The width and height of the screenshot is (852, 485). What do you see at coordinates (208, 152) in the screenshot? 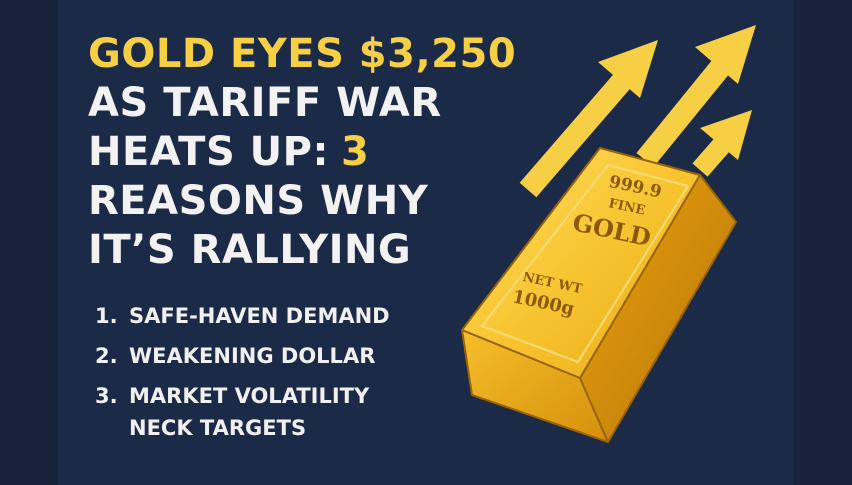
I see `headline-text: HEATS UP:` at bounding box center [208, 152].